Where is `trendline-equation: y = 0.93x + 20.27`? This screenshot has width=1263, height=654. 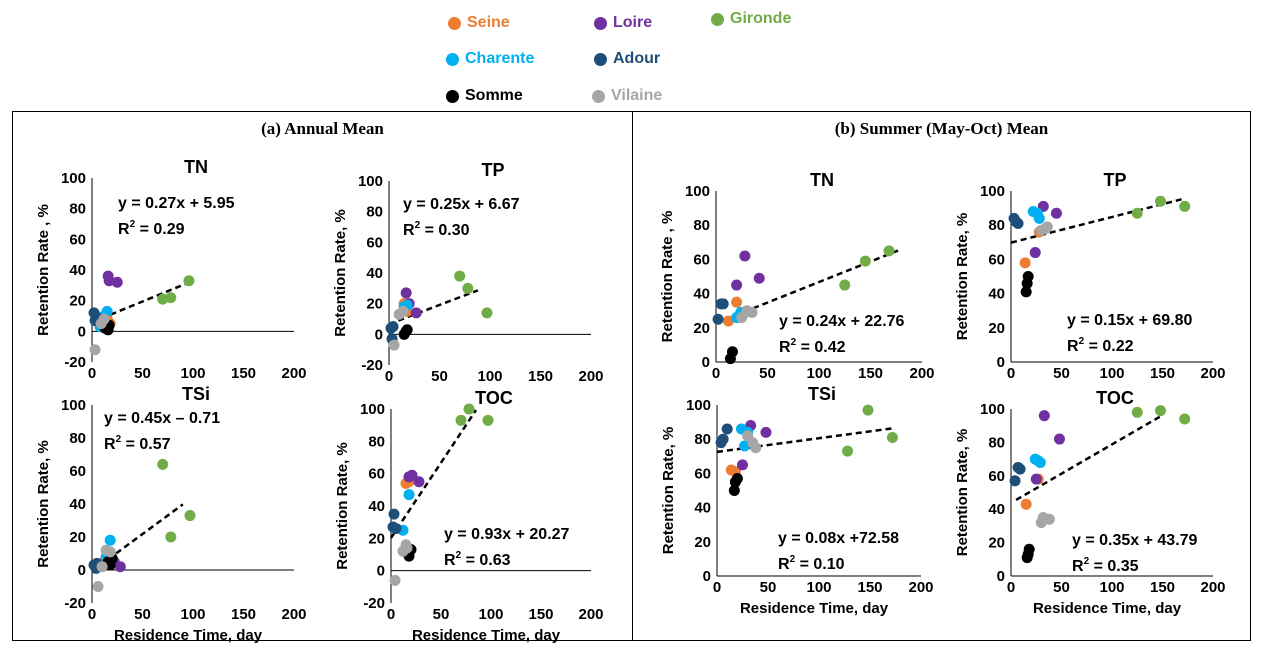
trendline-equation: y = 0.93x + 20.27 is located at coordinates (507, 534).